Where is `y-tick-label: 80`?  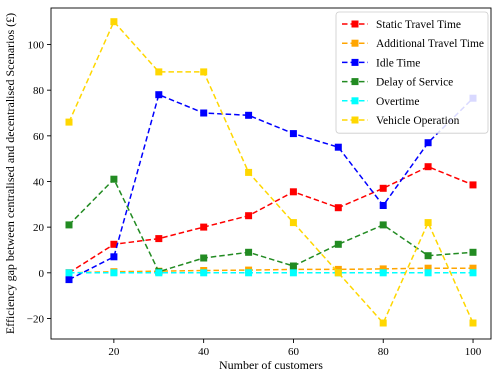
y-tick-label: 80 is located at coordinates (39, 91).